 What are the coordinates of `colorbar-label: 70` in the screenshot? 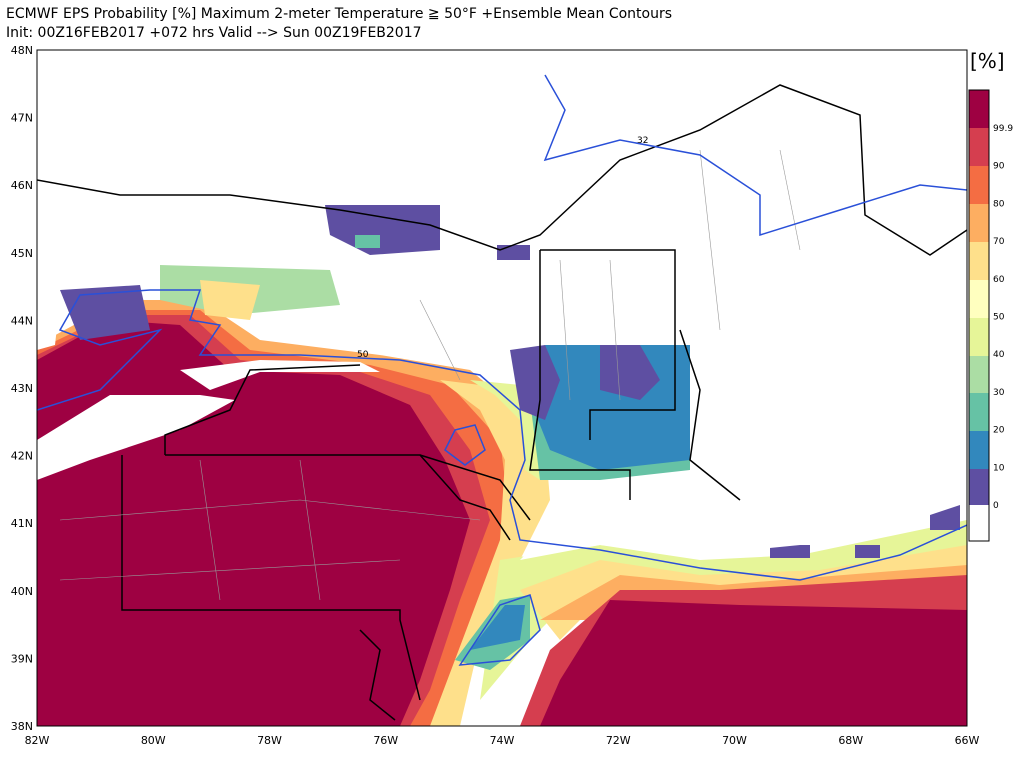 It's located at (999, 242).